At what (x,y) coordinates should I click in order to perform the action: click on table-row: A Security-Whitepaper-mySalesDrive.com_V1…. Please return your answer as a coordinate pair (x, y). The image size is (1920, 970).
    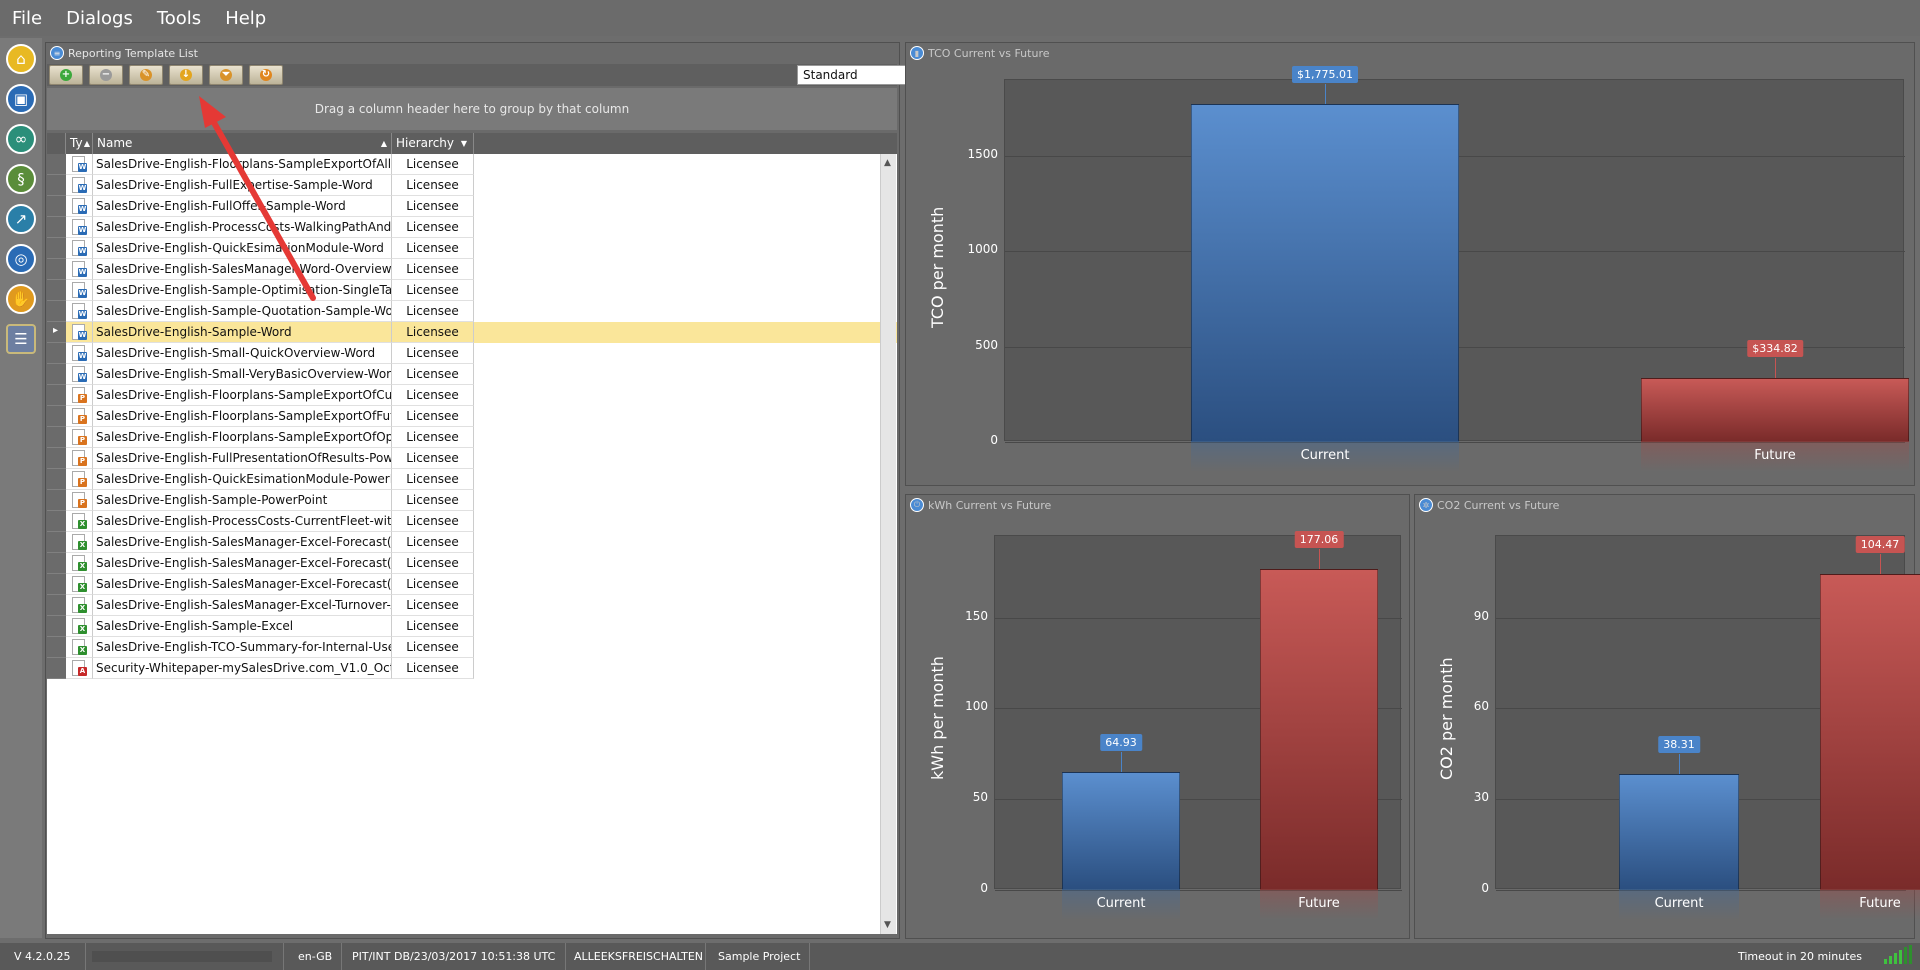
    Looking at the image, I should click on (472, 668).